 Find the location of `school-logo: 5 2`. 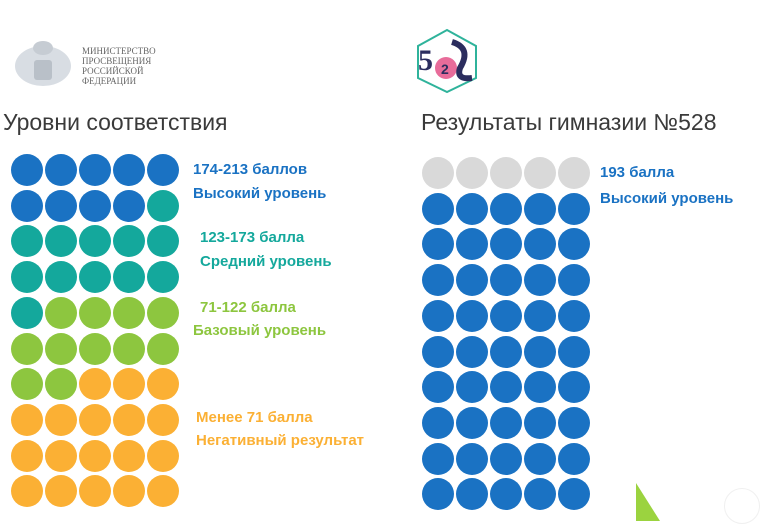

school-logo: 5 2 is located at coordinates (447, 63).